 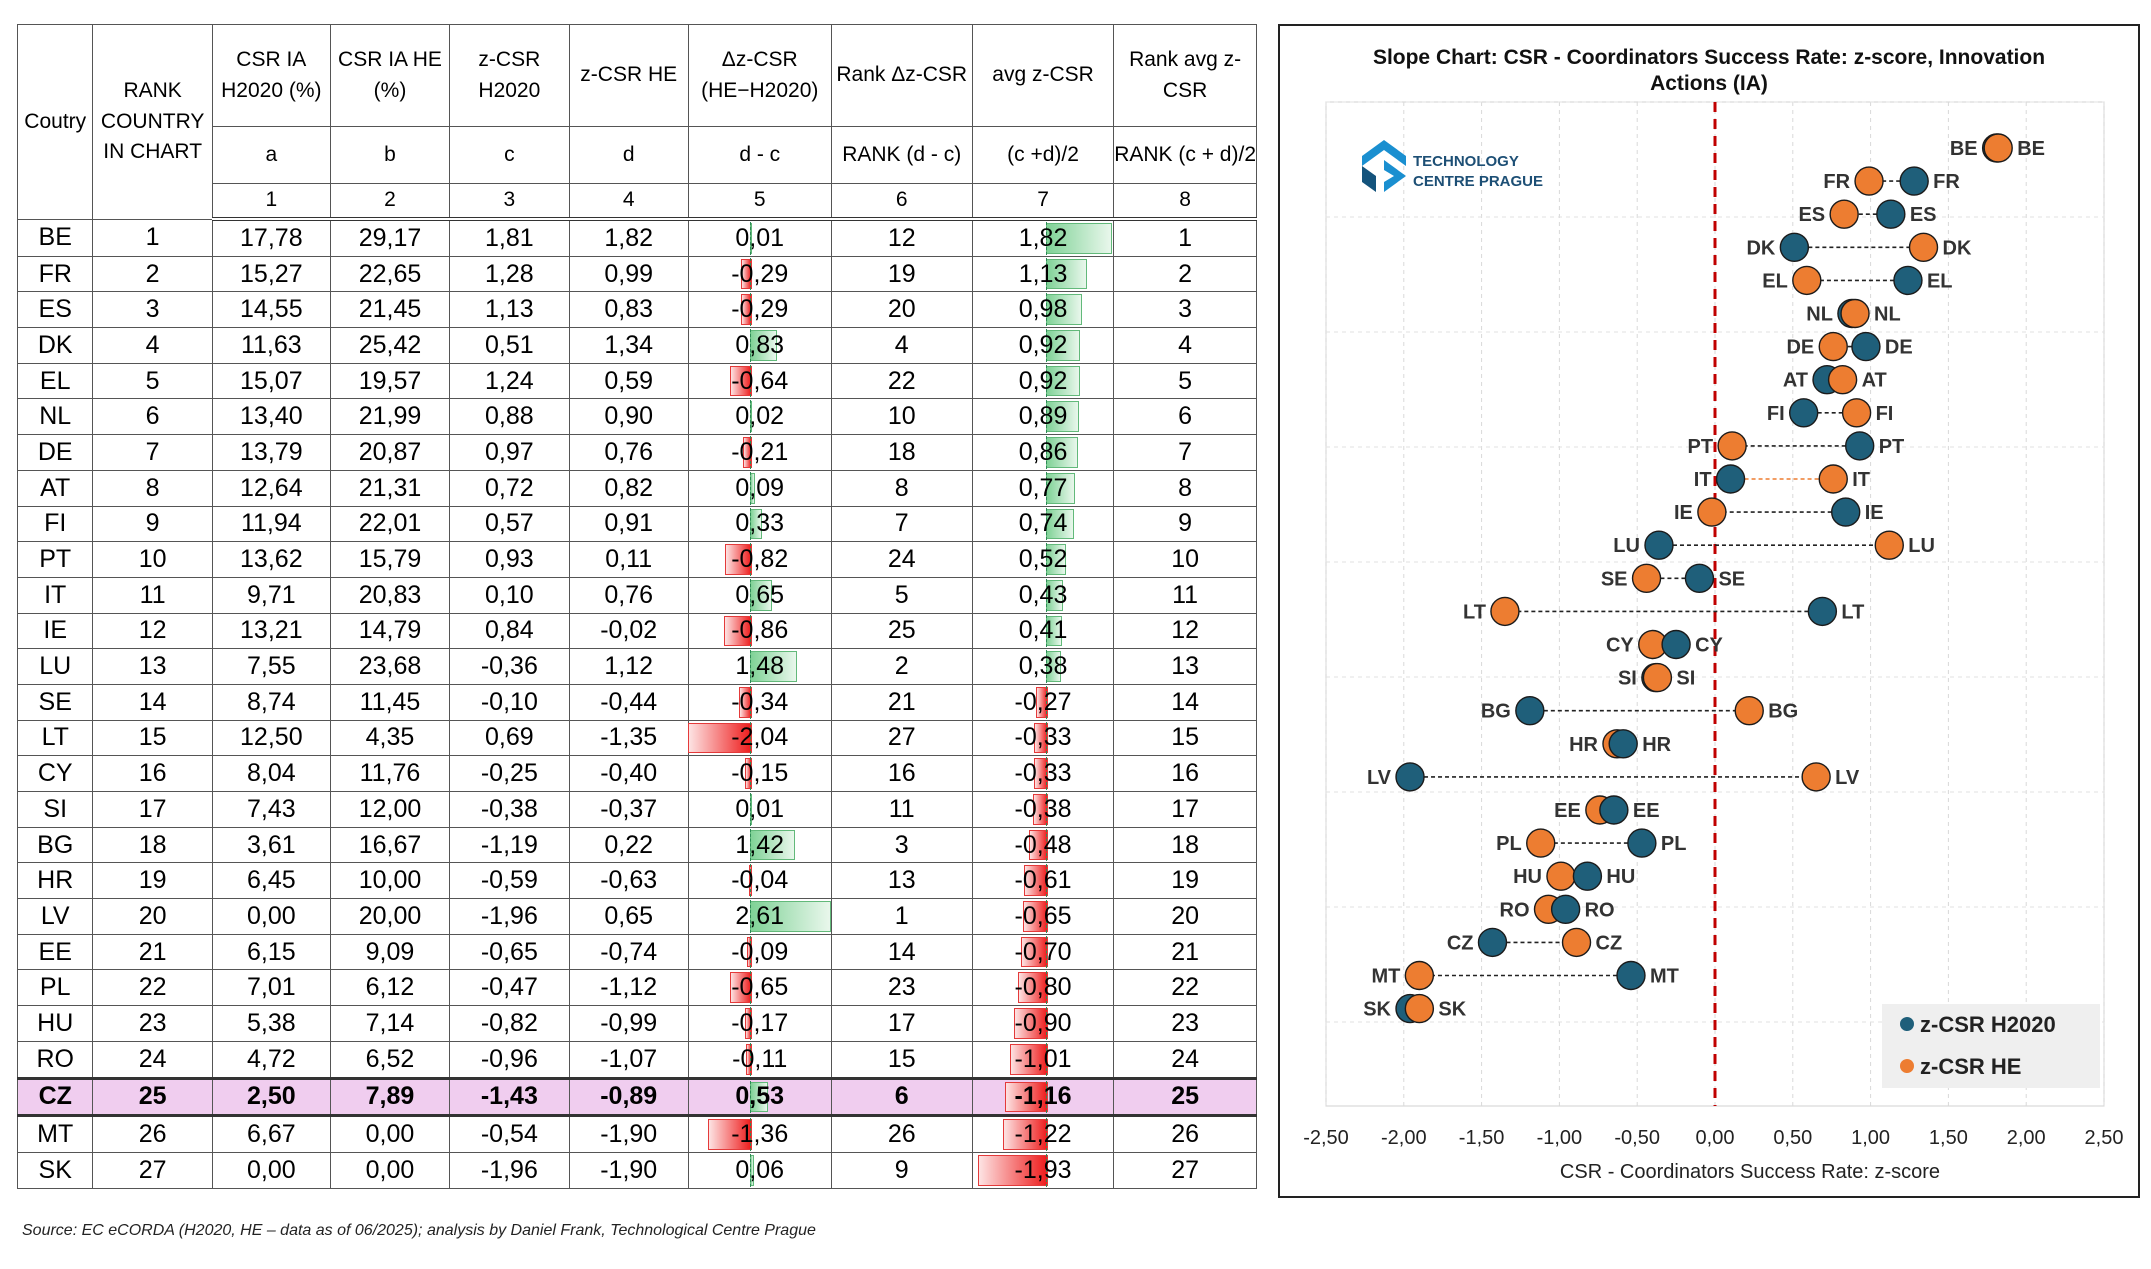 I want to click on label-left-SI: SI, so click(x=1627, y=679).